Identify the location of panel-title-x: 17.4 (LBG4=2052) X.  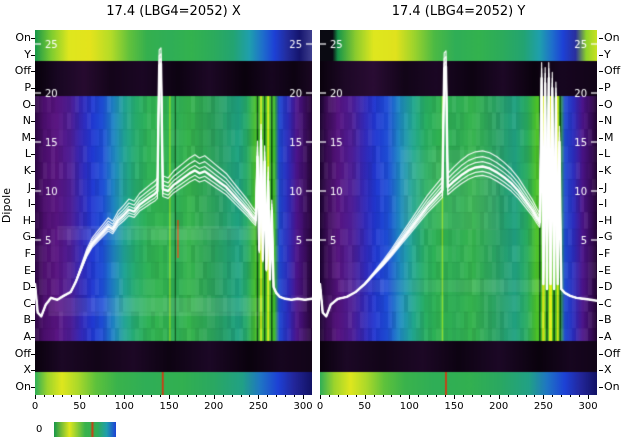
(173, 11).